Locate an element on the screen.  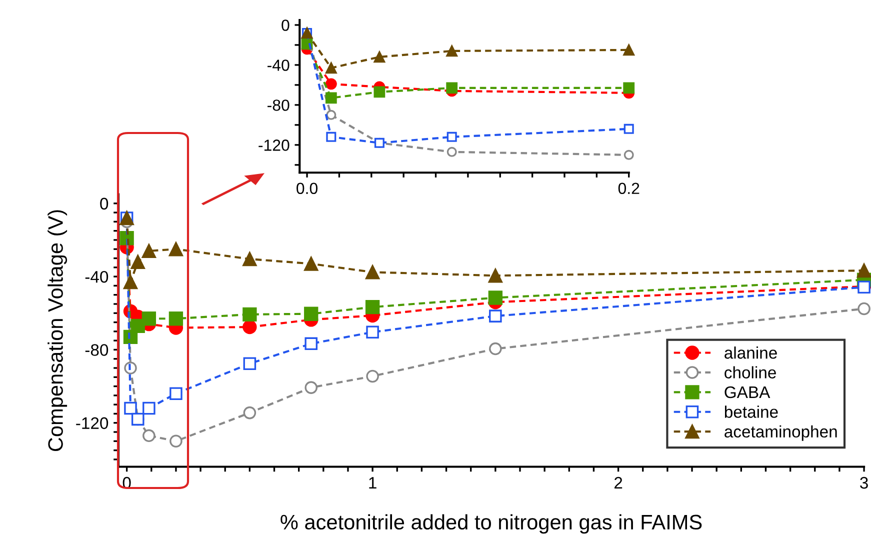
x-tick-label: 0.2 is located at coordinates (629, 188).